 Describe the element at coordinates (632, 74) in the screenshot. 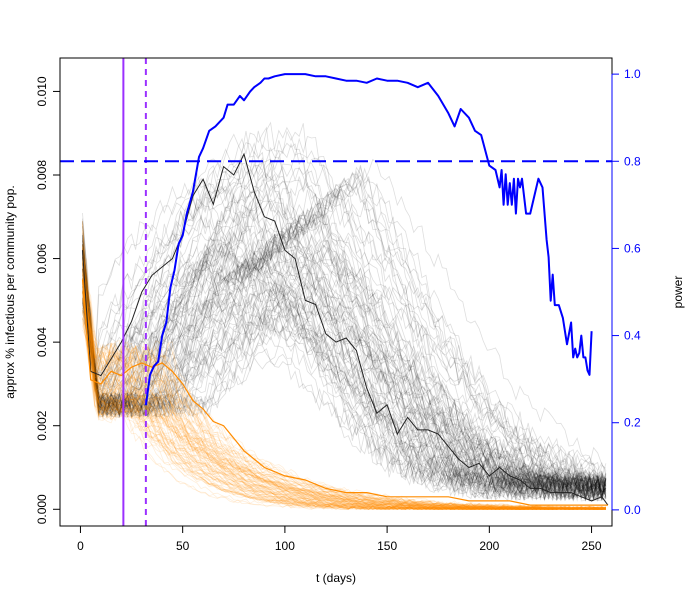

I see `y2-tick-label: 1.0` at that location.